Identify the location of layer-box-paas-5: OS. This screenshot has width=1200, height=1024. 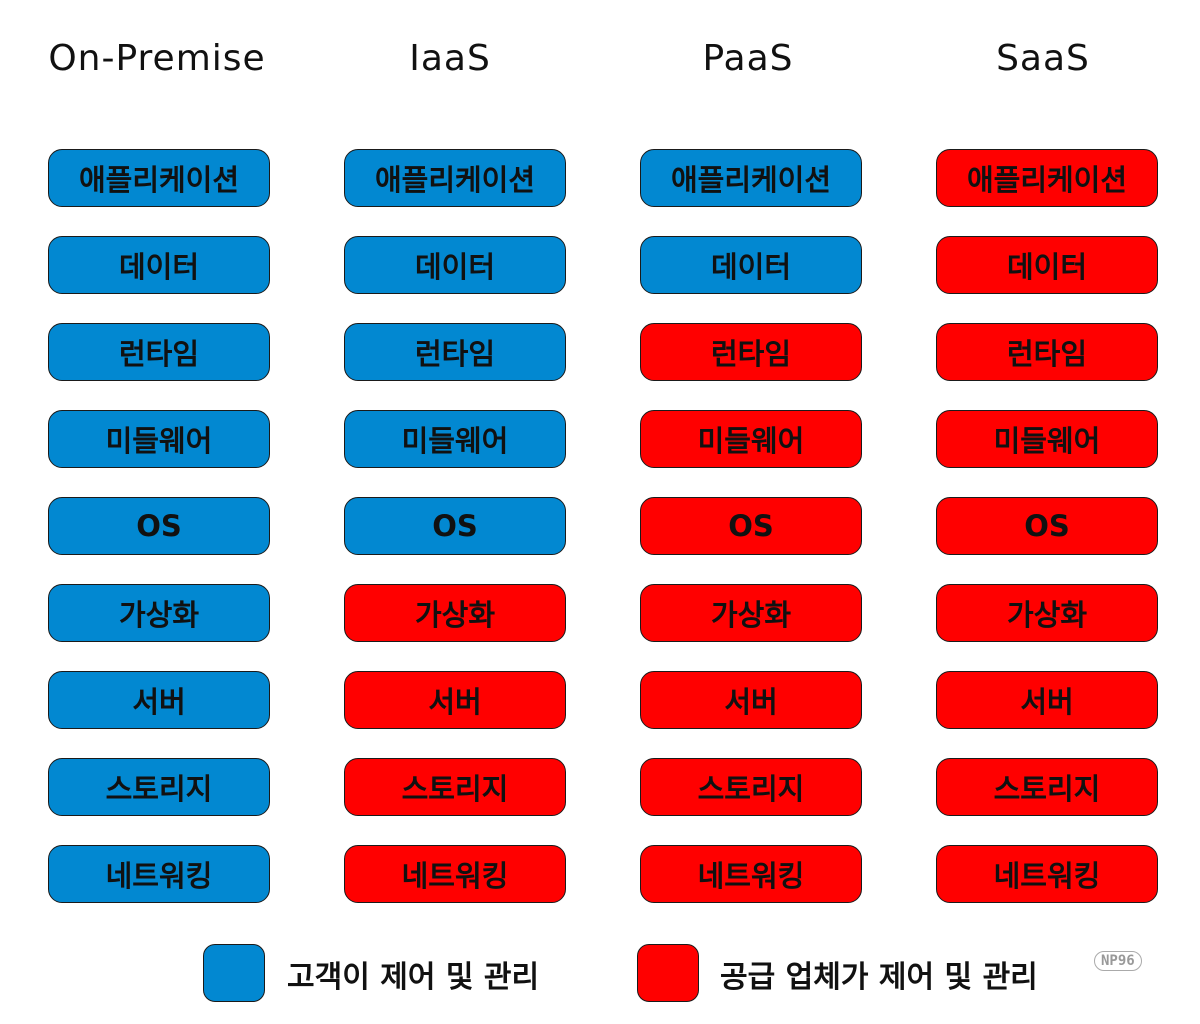
(751, 526).